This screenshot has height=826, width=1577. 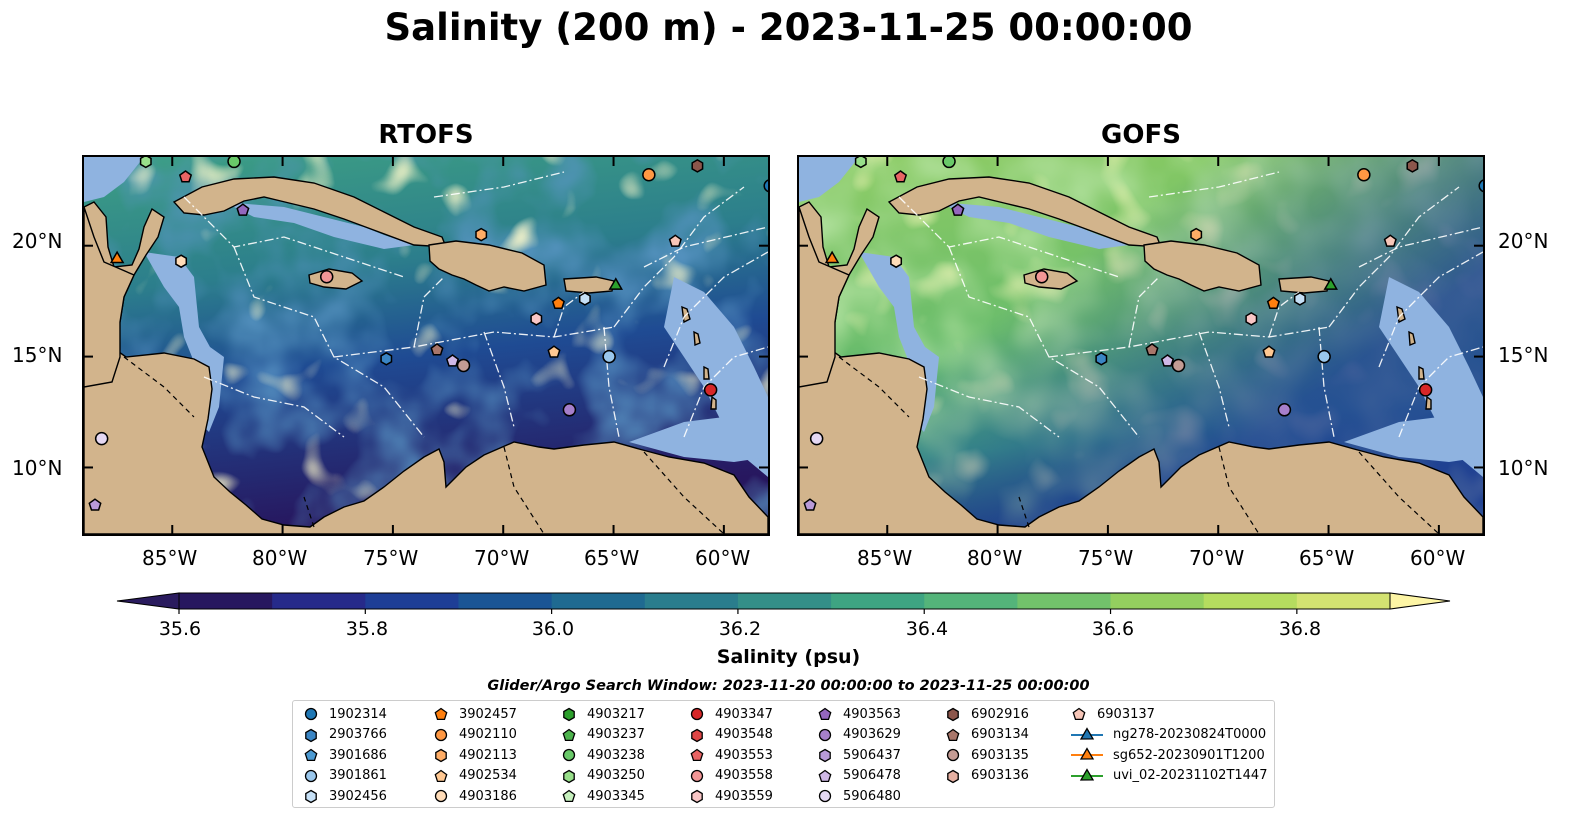 What do you see at coordinates (488, 755) in the screenshot?
I see `legend-label: 4902113` at bounding box center [488, 755].